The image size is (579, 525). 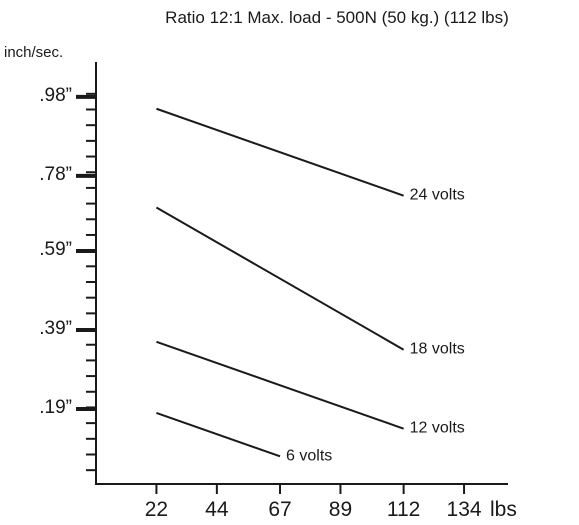 I want to click on x-tick-label: 44, so click(x=217, y=509).